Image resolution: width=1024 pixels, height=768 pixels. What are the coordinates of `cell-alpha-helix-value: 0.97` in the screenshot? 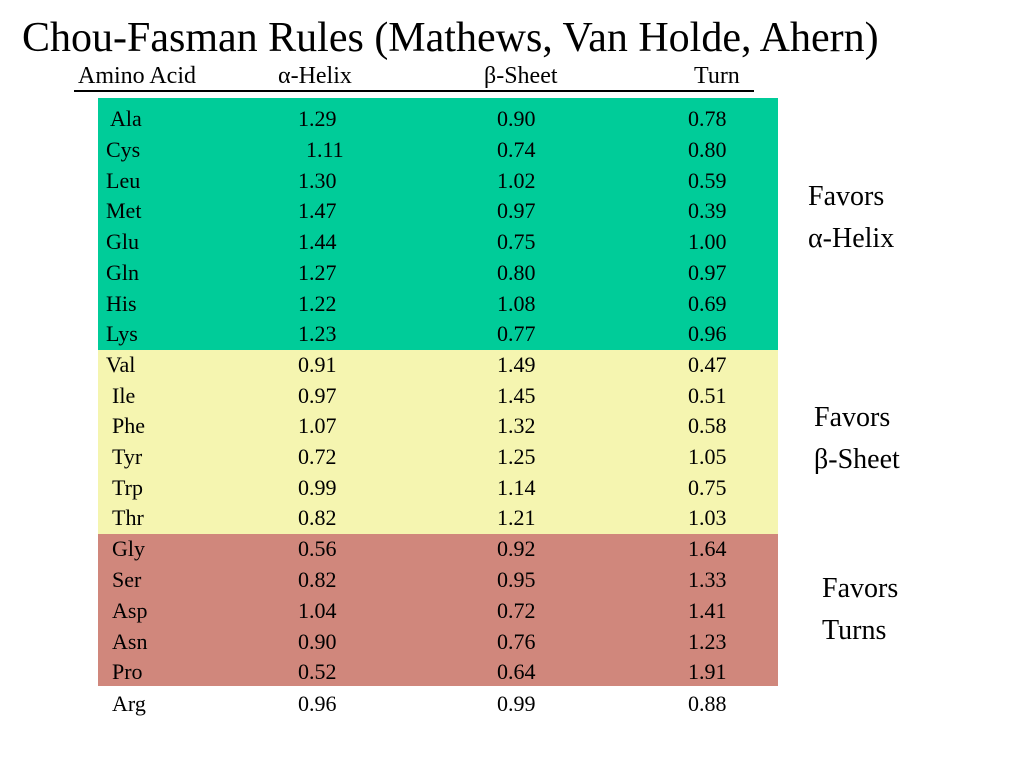 It's located at (317, 395).